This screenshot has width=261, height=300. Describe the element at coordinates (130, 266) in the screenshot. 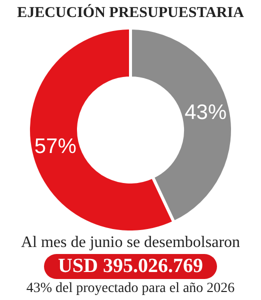

I see `text: USD 395.026.769` at that location.